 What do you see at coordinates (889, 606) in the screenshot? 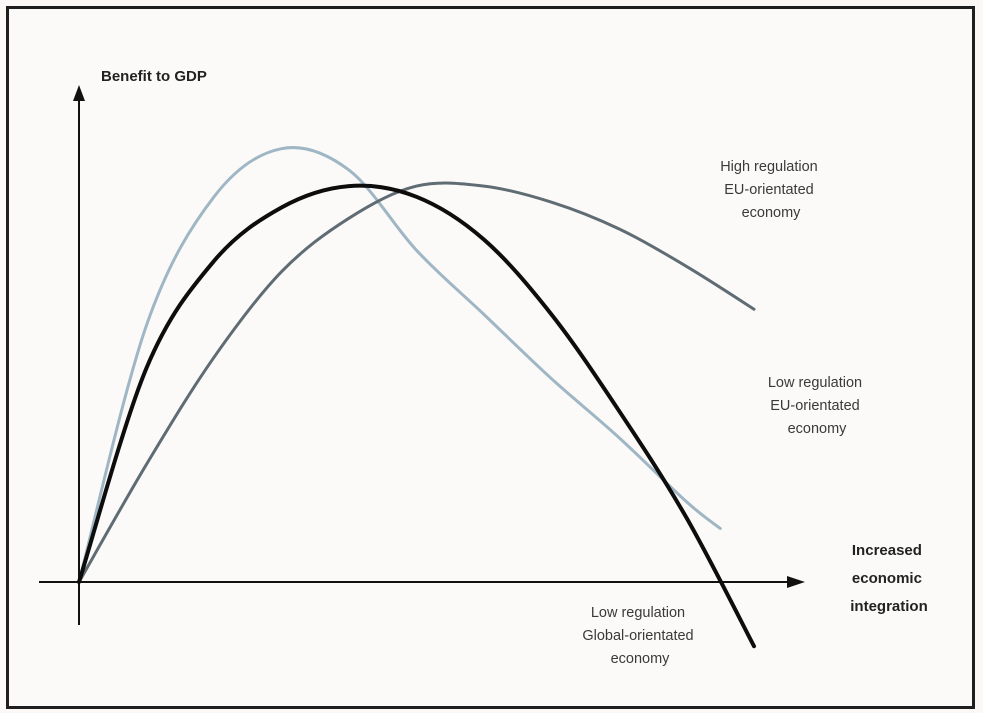
I see `x-axis-label-line: integration` at bounding box center [889, 606].